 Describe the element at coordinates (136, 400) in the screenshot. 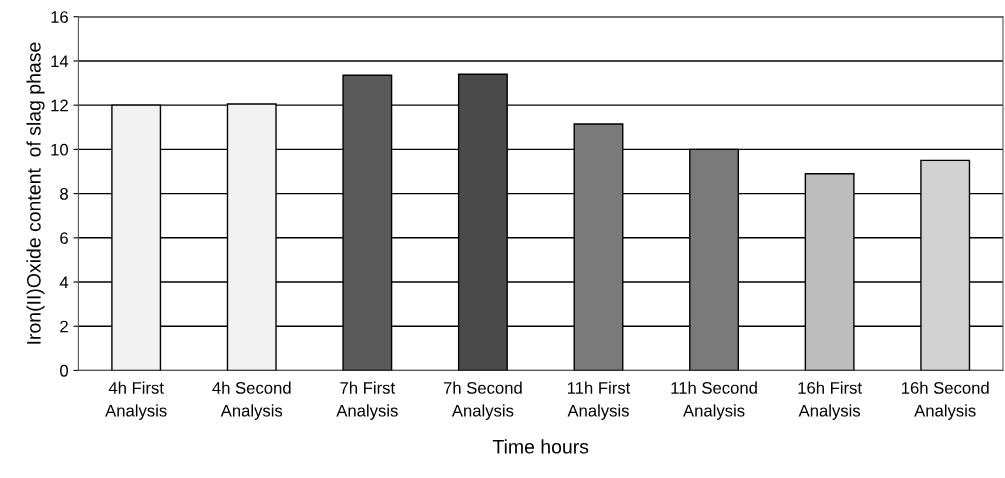

I see `x-tick-label: 4h First Analysis` at that location.